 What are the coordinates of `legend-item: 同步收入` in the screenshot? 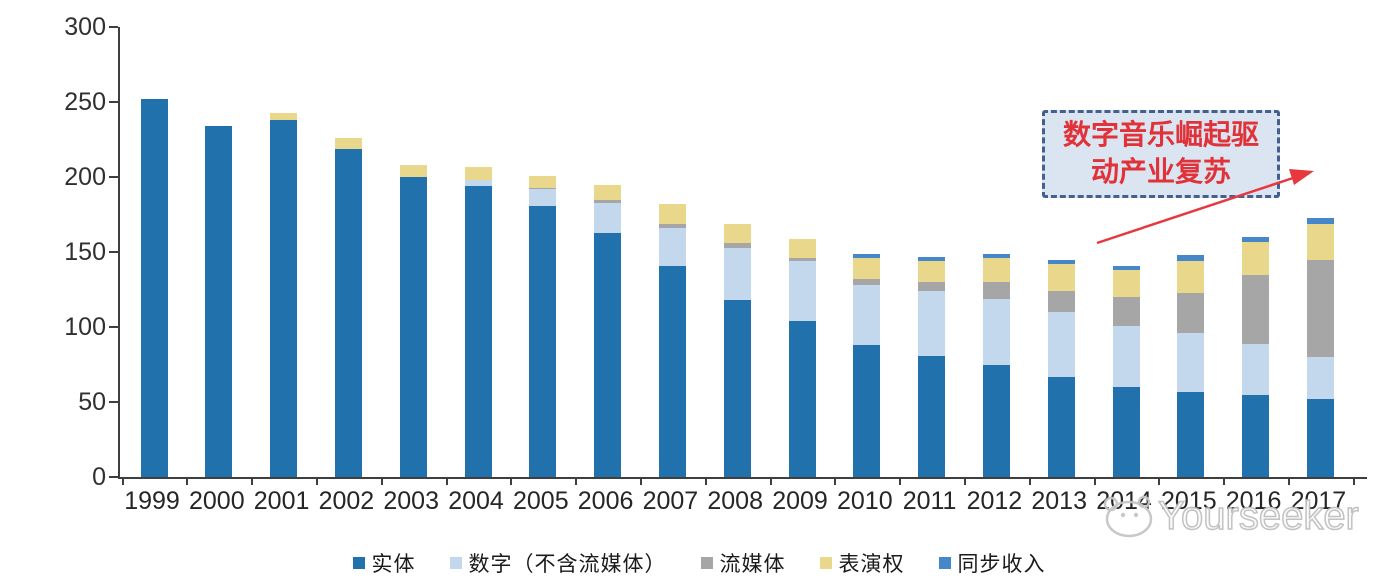 It's located at (992, 563).